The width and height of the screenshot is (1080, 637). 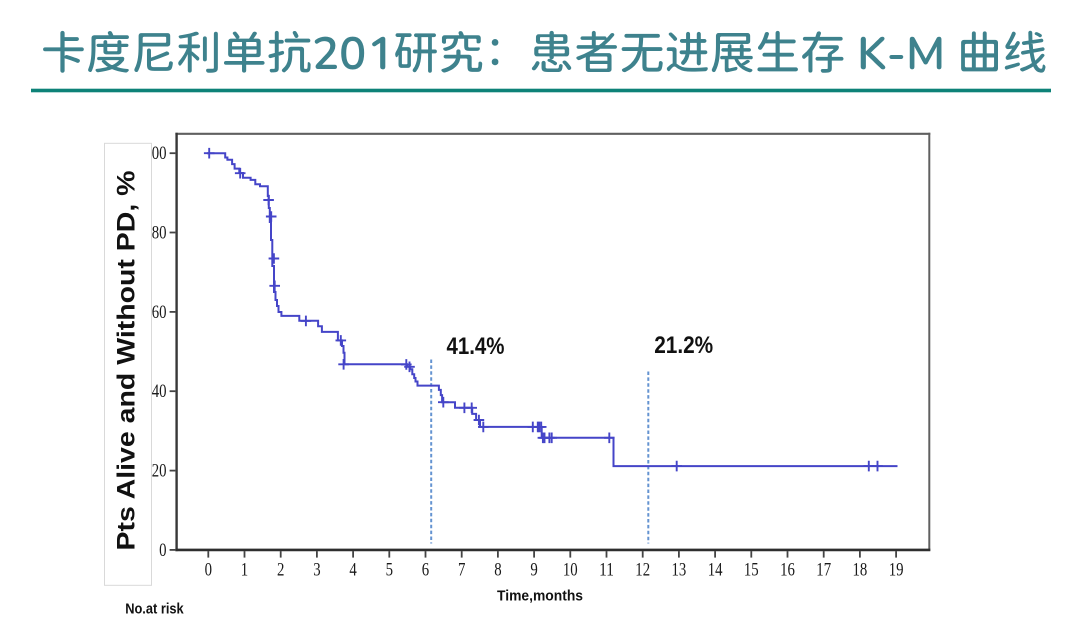 What do you see at coordinates (154, 608) in the screenshot?
I see `svg-text: No.at risk` at bounding box center [154, 608].